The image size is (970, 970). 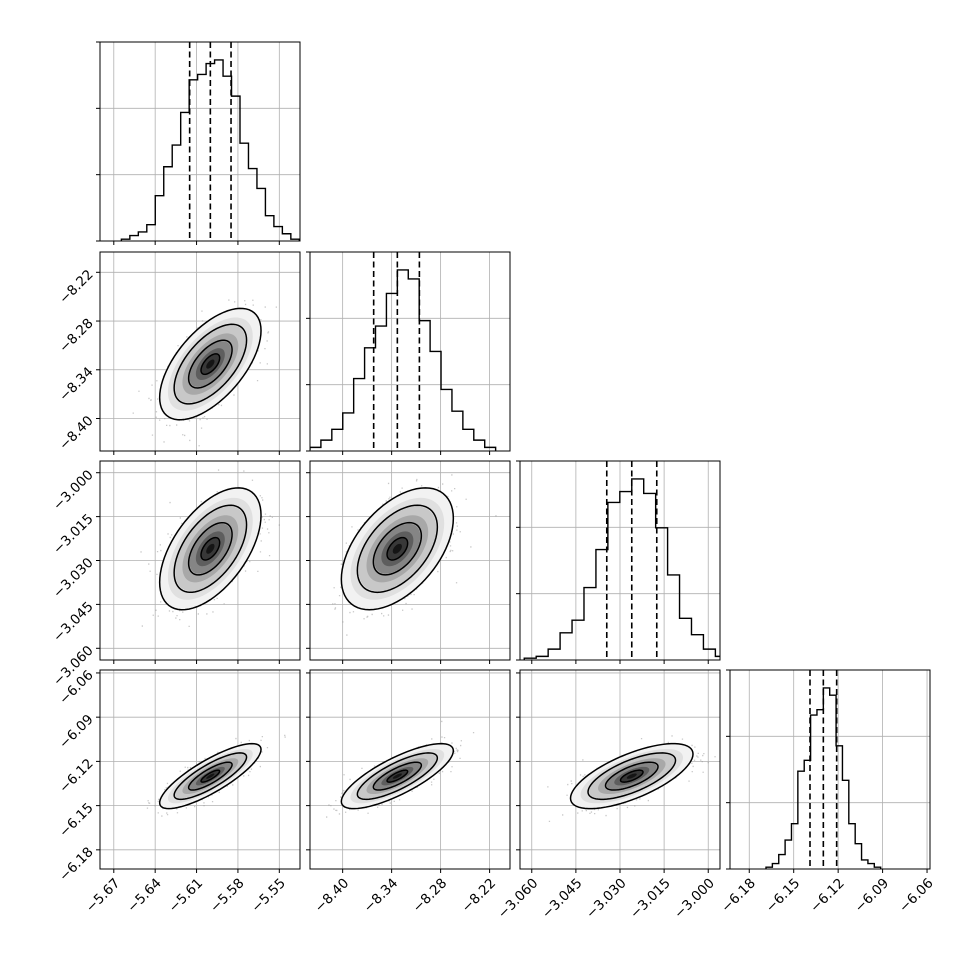 I want to click on x-tick-label: −8.40, so click(x=332, y=895).